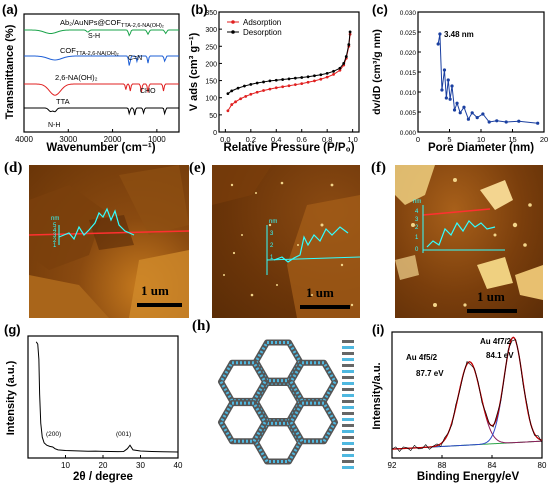  Describe the element at coordinates (225, 139) in the screenshot. I see `chart-b-x-tick-label: 0.0` at that location.